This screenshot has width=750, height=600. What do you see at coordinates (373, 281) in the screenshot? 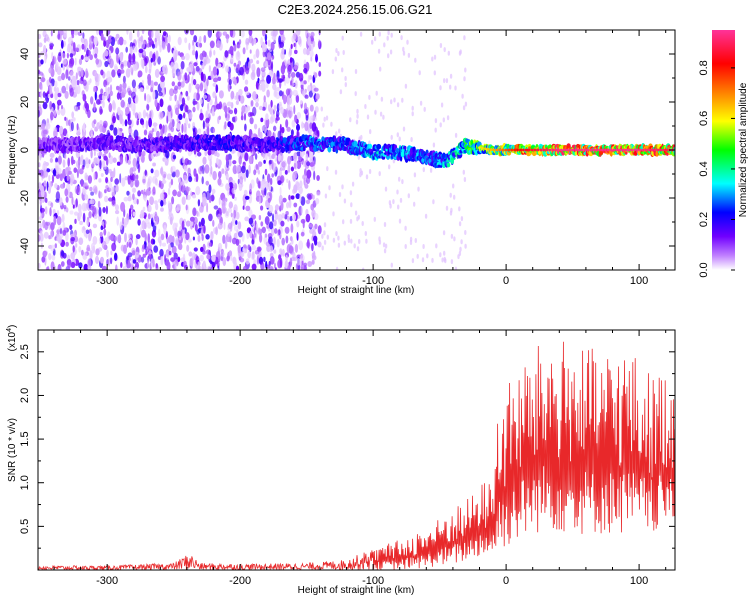
I see `x-tick-label: -100` at bounding box center [373, 281].